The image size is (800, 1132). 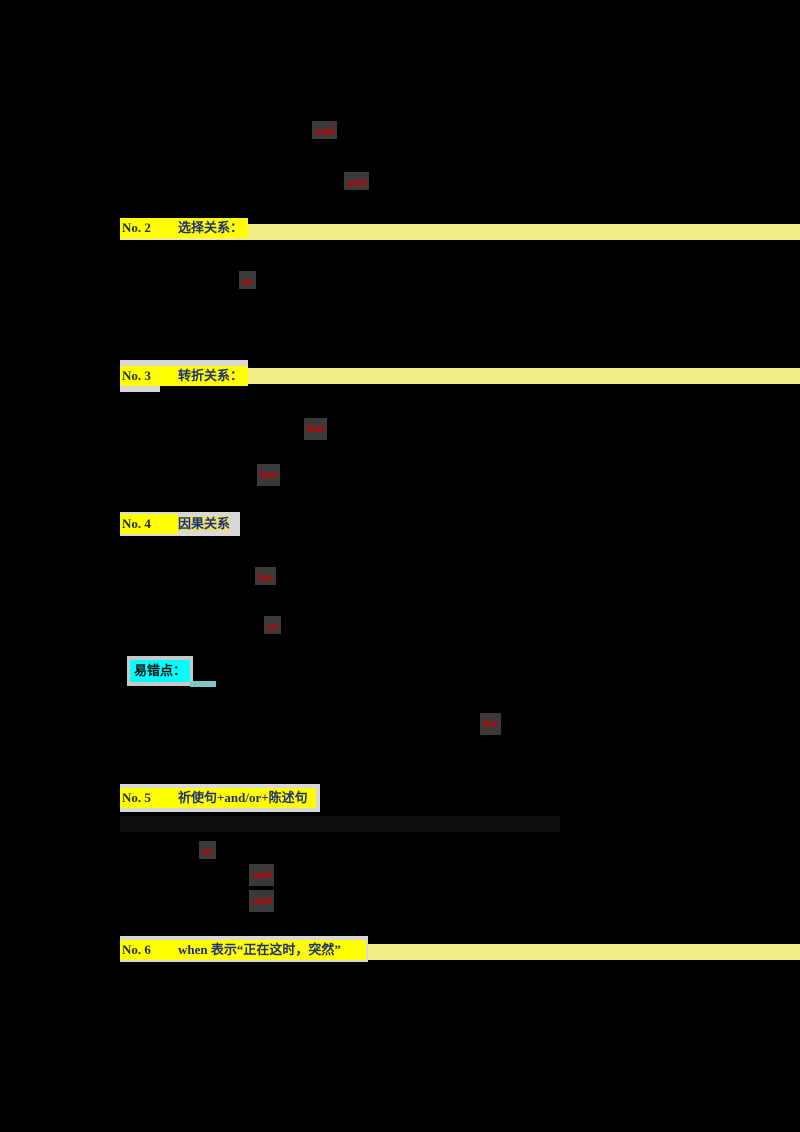 I want to click on keyword-and-3: and, so click(x=262, y=875).